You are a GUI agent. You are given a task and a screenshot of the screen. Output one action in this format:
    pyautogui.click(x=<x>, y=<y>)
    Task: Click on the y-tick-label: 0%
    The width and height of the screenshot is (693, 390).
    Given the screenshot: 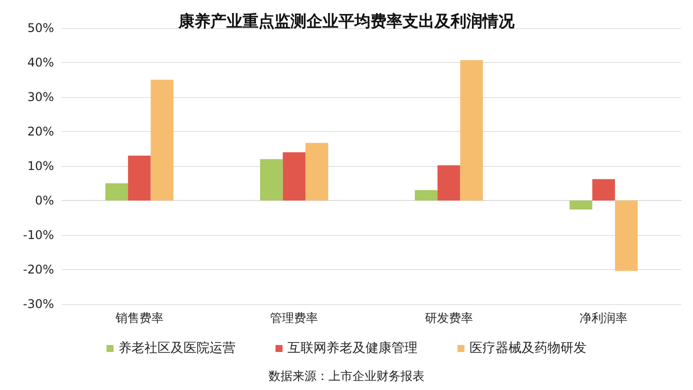 What is the action you would take?
    pyautogui.click(x=44, y=201)
    